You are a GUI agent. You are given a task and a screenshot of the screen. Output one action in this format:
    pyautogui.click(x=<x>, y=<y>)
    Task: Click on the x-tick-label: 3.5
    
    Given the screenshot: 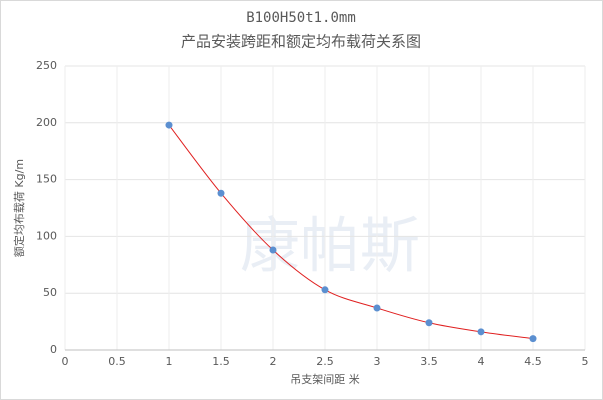 What is the action you would take?
    pyautogui.click(x=429, y=361)
    